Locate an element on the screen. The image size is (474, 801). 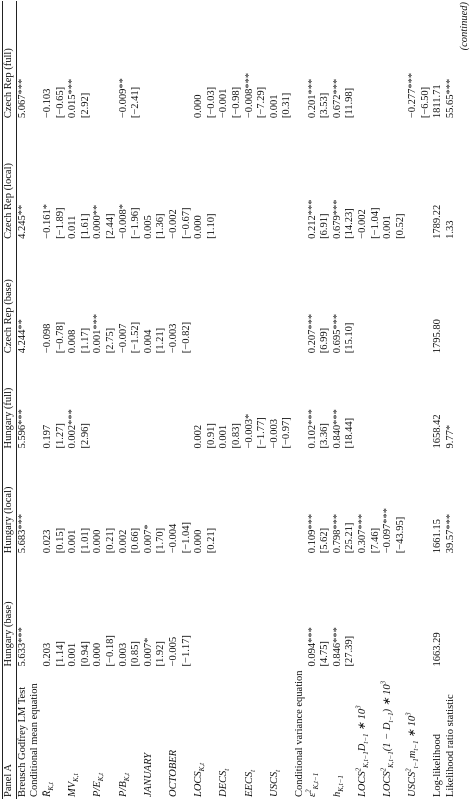
table-cell: [−0.97] is located at coordinates (287, 433).